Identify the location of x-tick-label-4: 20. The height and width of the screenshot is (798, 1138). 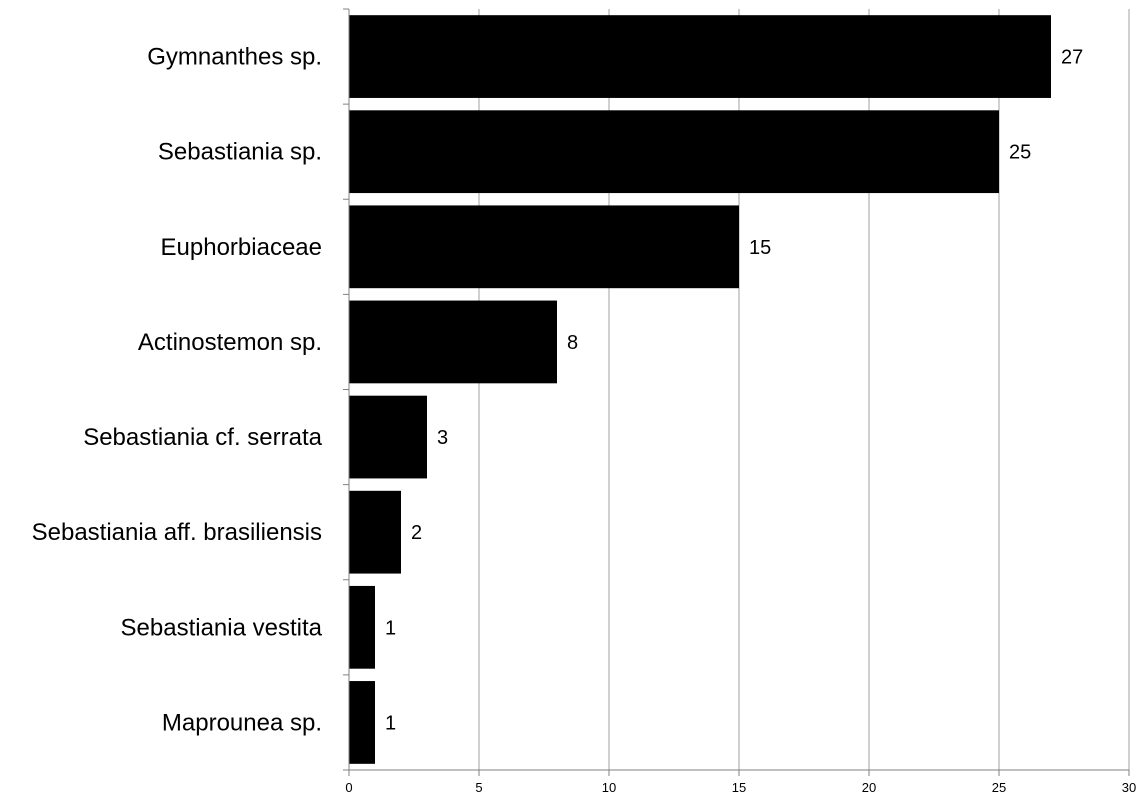
(869, 787).